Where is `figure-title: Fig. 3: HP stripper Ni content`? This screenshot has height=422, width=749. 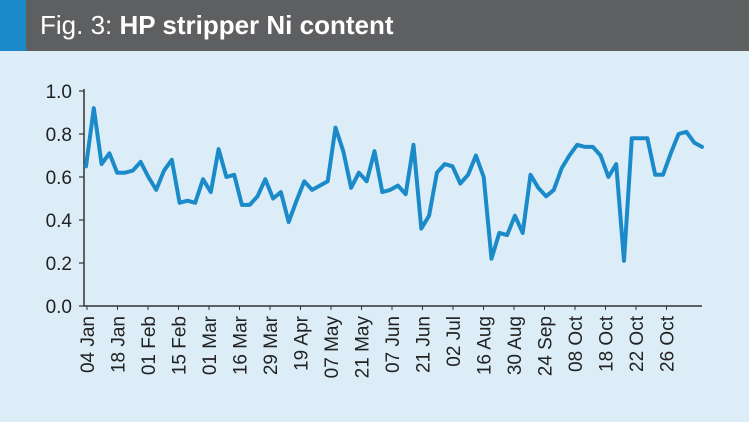
figure-title: Fig. 3: HP stripper Ni content is located at coordinates (217, 25).